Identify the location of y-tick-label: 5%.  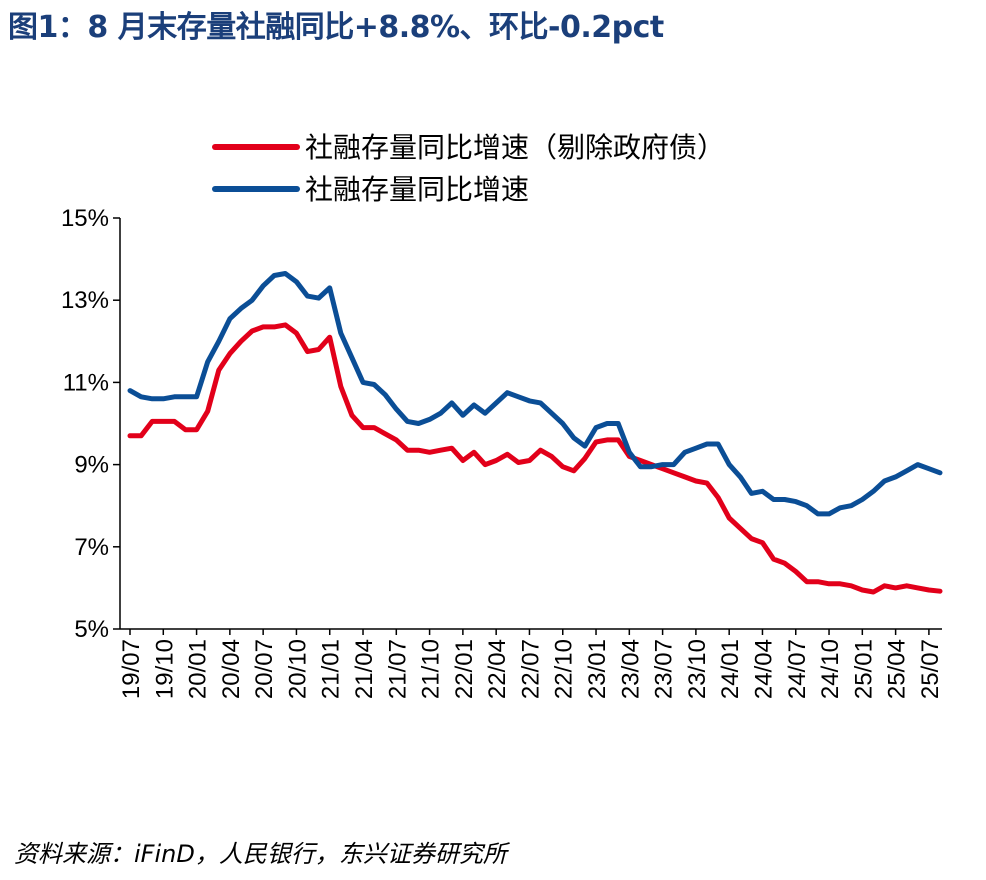
(91, 629).